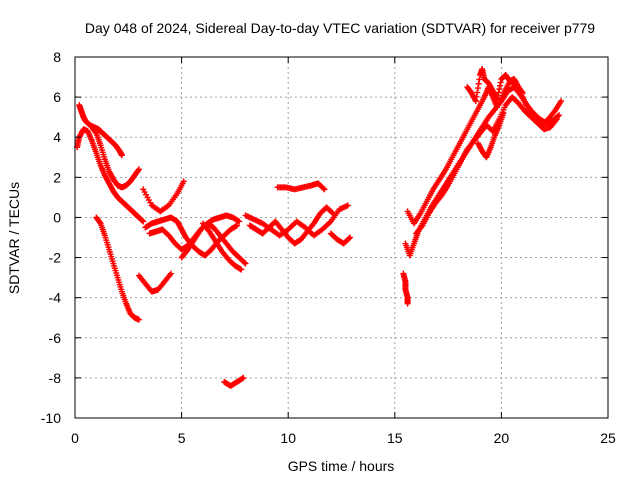  I want to click on series-track-k, so click(234, 381).